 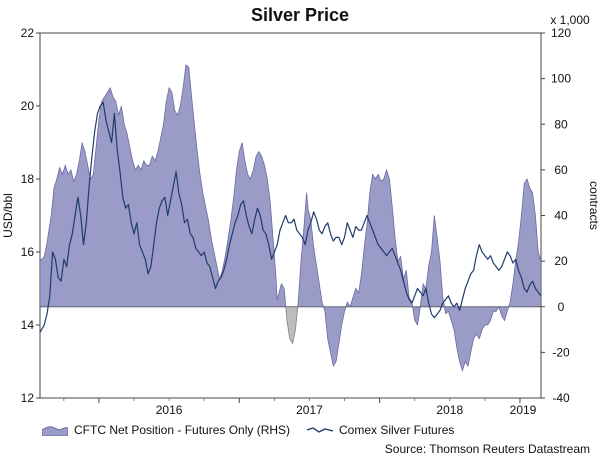 I want to click on x-tick-label: 2017, so click(x=309, y=410).